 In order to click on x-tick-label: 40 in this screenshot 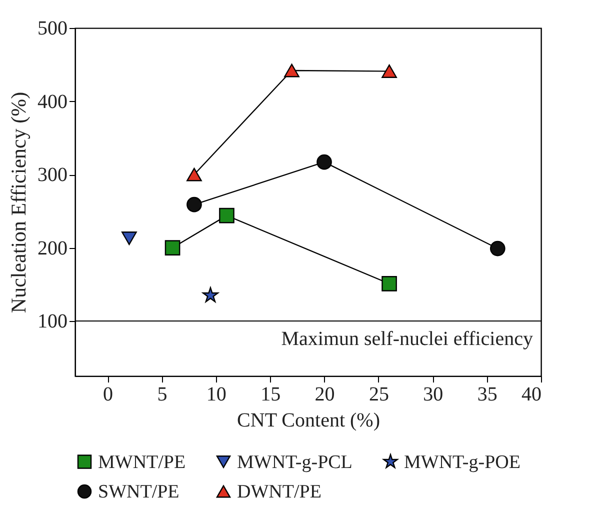, I will do `click(532, 395)`.